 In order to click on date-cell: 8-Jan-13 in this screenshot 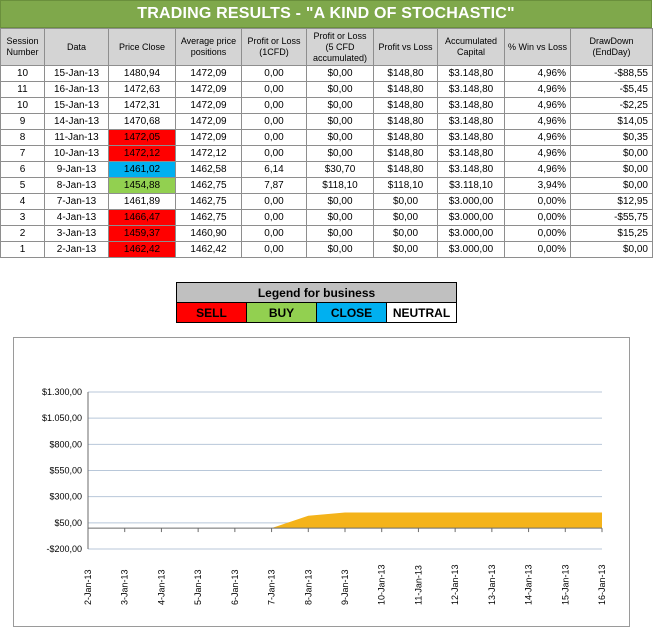, I will do `click(76, 185)`.